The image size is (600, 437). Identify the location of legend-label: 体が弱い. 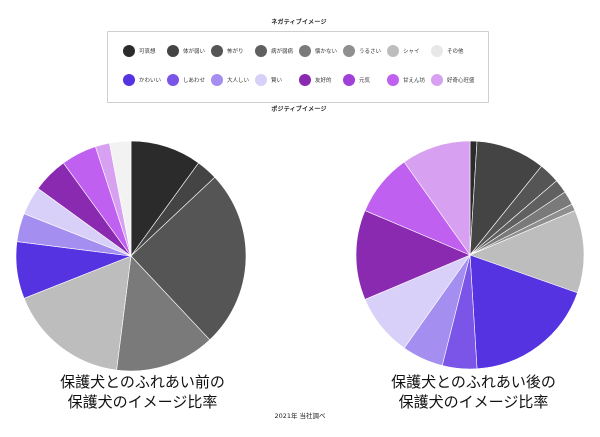
(194, 52).